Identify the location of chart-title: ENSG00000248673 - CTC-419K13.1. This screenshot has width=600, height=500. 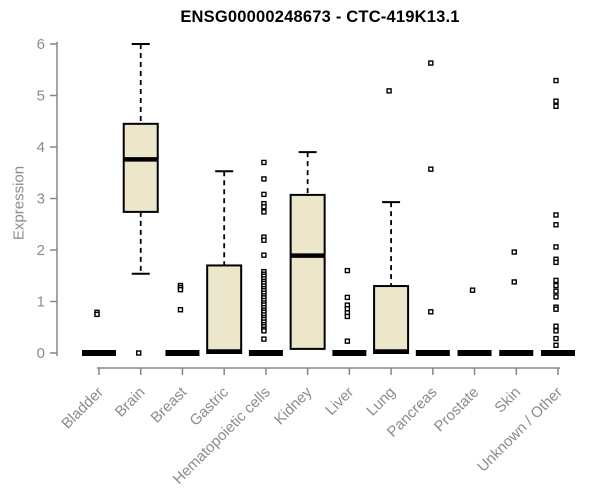
(320, 17).